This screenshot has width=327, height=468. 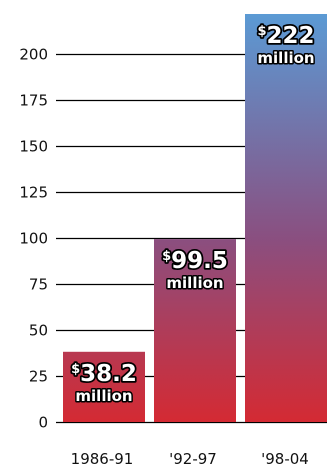 What do you see at coordinates (194, 283) in the screenshot?
I see `data-label-unit-2: million` at bounding box center [194, 283].